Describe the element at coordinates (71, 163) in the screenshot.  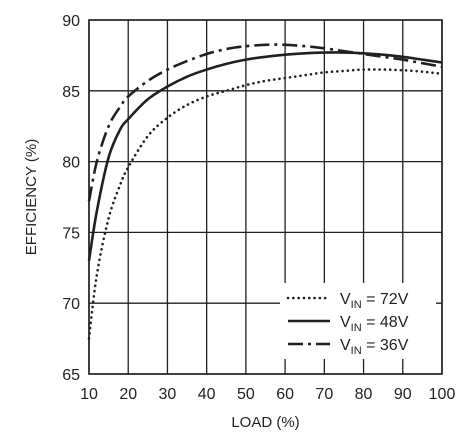
I see `y-tick-label: 80` at that location.